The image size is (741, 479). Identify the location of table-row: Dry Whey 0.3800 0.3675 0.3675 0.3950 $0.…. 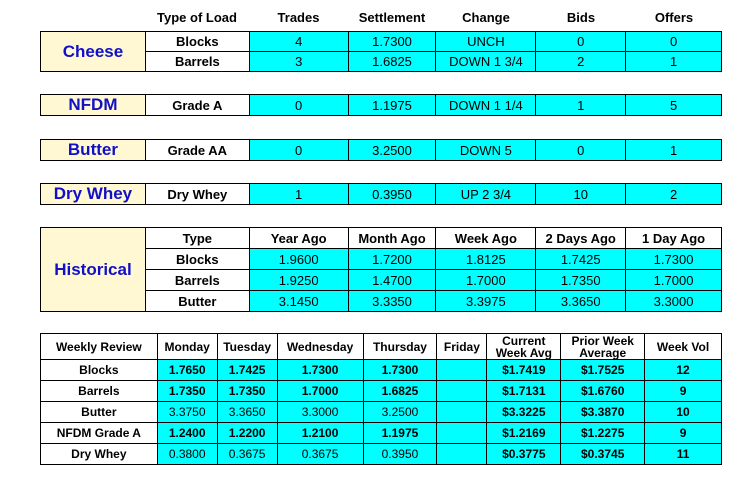
(381, 454).